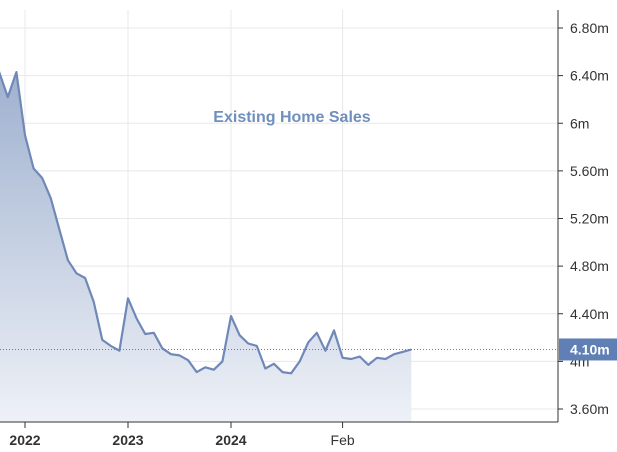  What do you see at coordinates (24, 440) in the screenshot?
I see `x-tick-label: 2022` at bounding box center [24, 440].